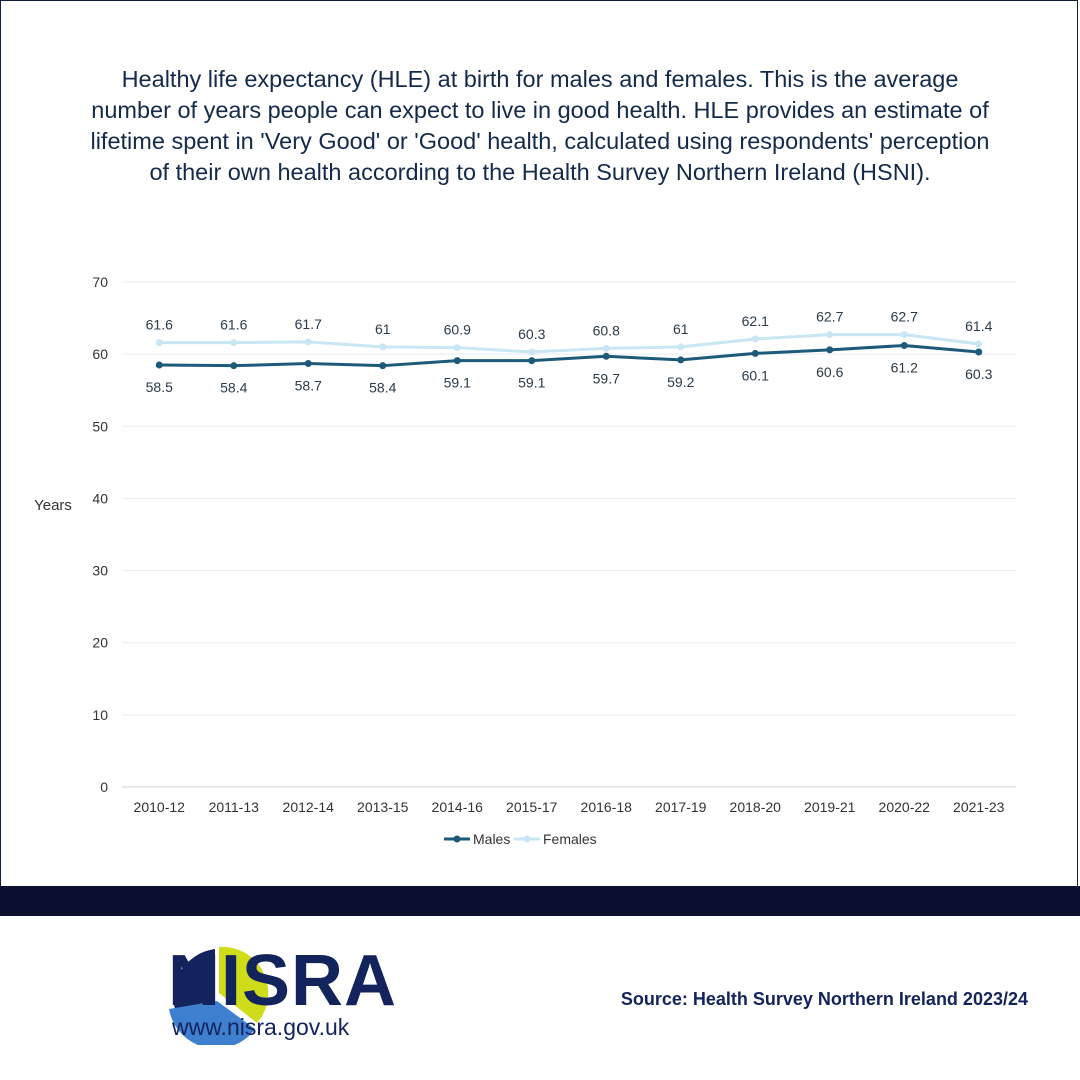 Image resolution: width=1080 pixels, height=1080 pixels. I want to click on legend-marker-males, so click(457, 839).